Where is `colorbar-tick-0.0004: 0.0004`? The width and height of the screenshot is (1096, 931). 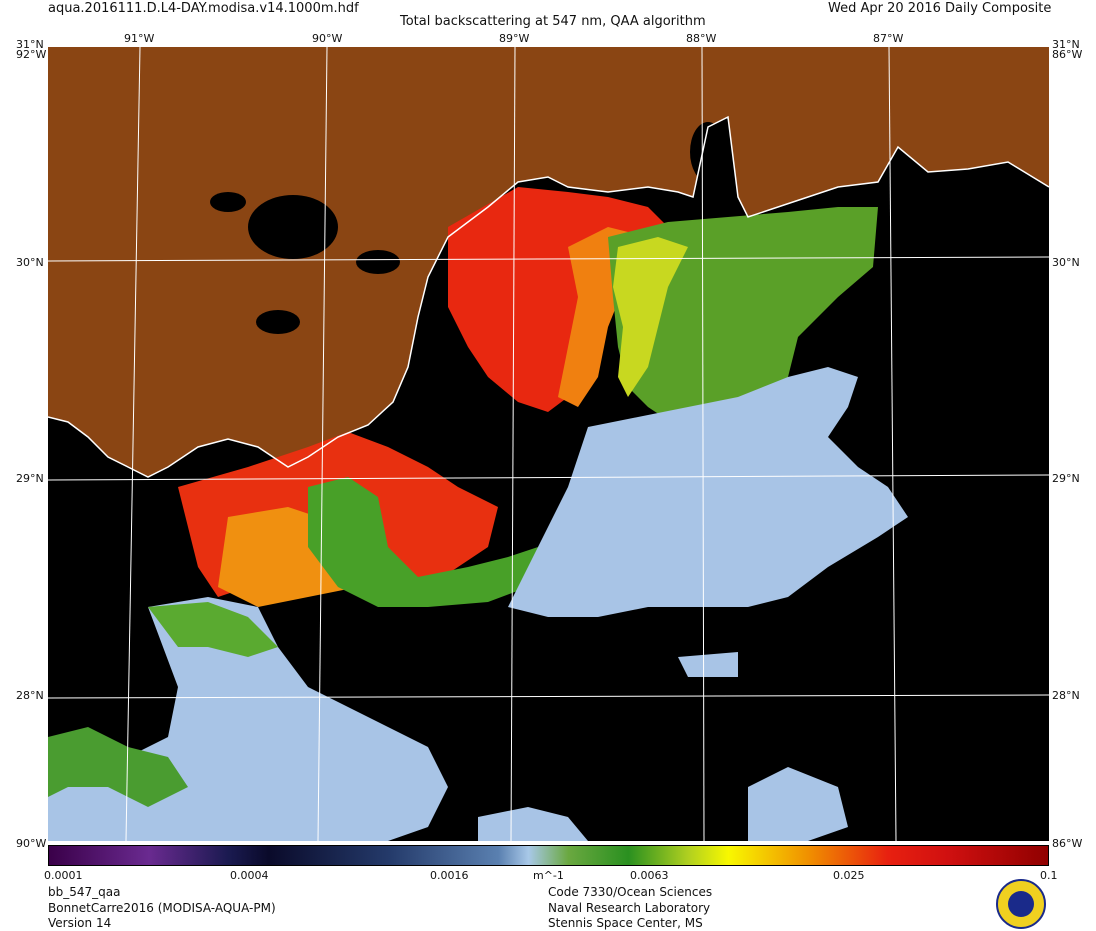
colorbar-tick-0.0004: 0.0004 is located at coordinates (249, 875).